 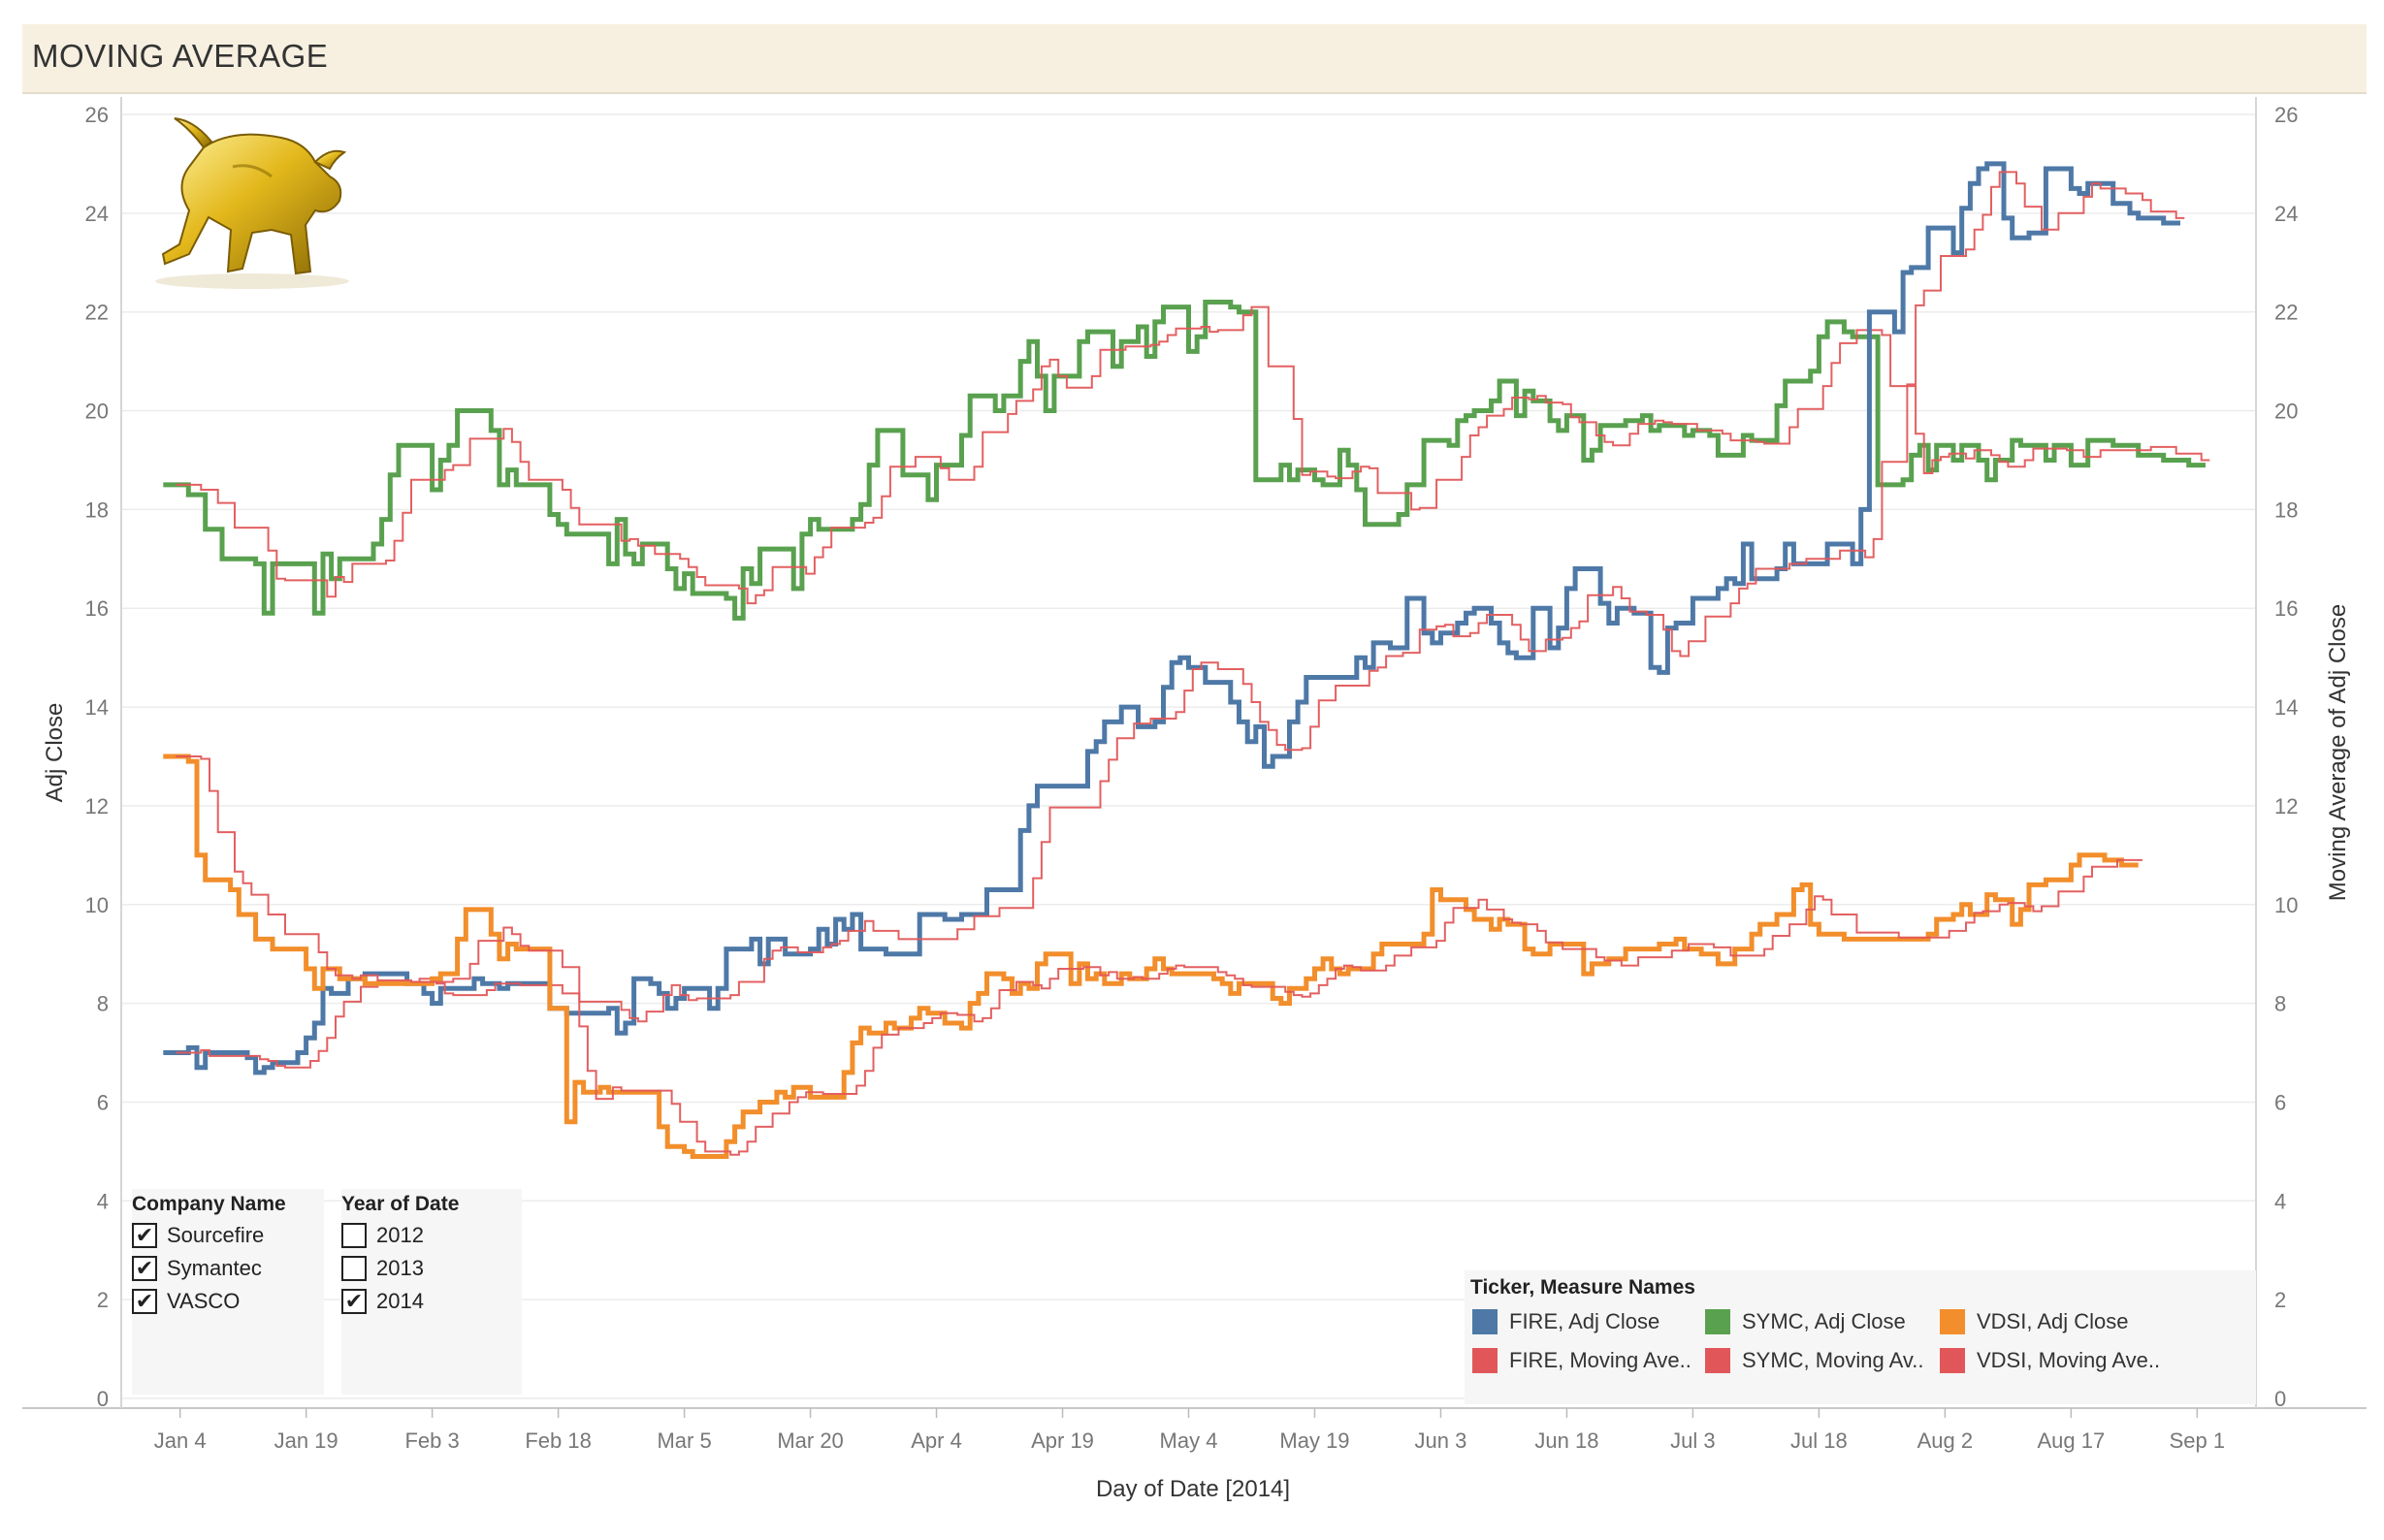 What do you see at coordinates (97, 412) in the screenshot?
I see `y-tick-label: 20` at bounding box center [97, 412].